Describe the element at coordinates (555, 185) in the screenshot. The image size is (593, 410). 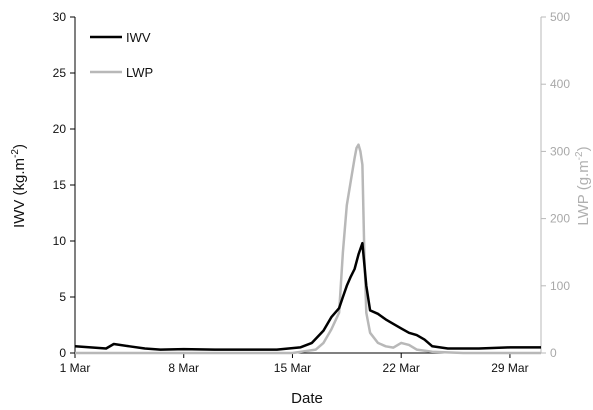
I see `right-axis-ticks: 0 100 200 300 400 500` at that location.